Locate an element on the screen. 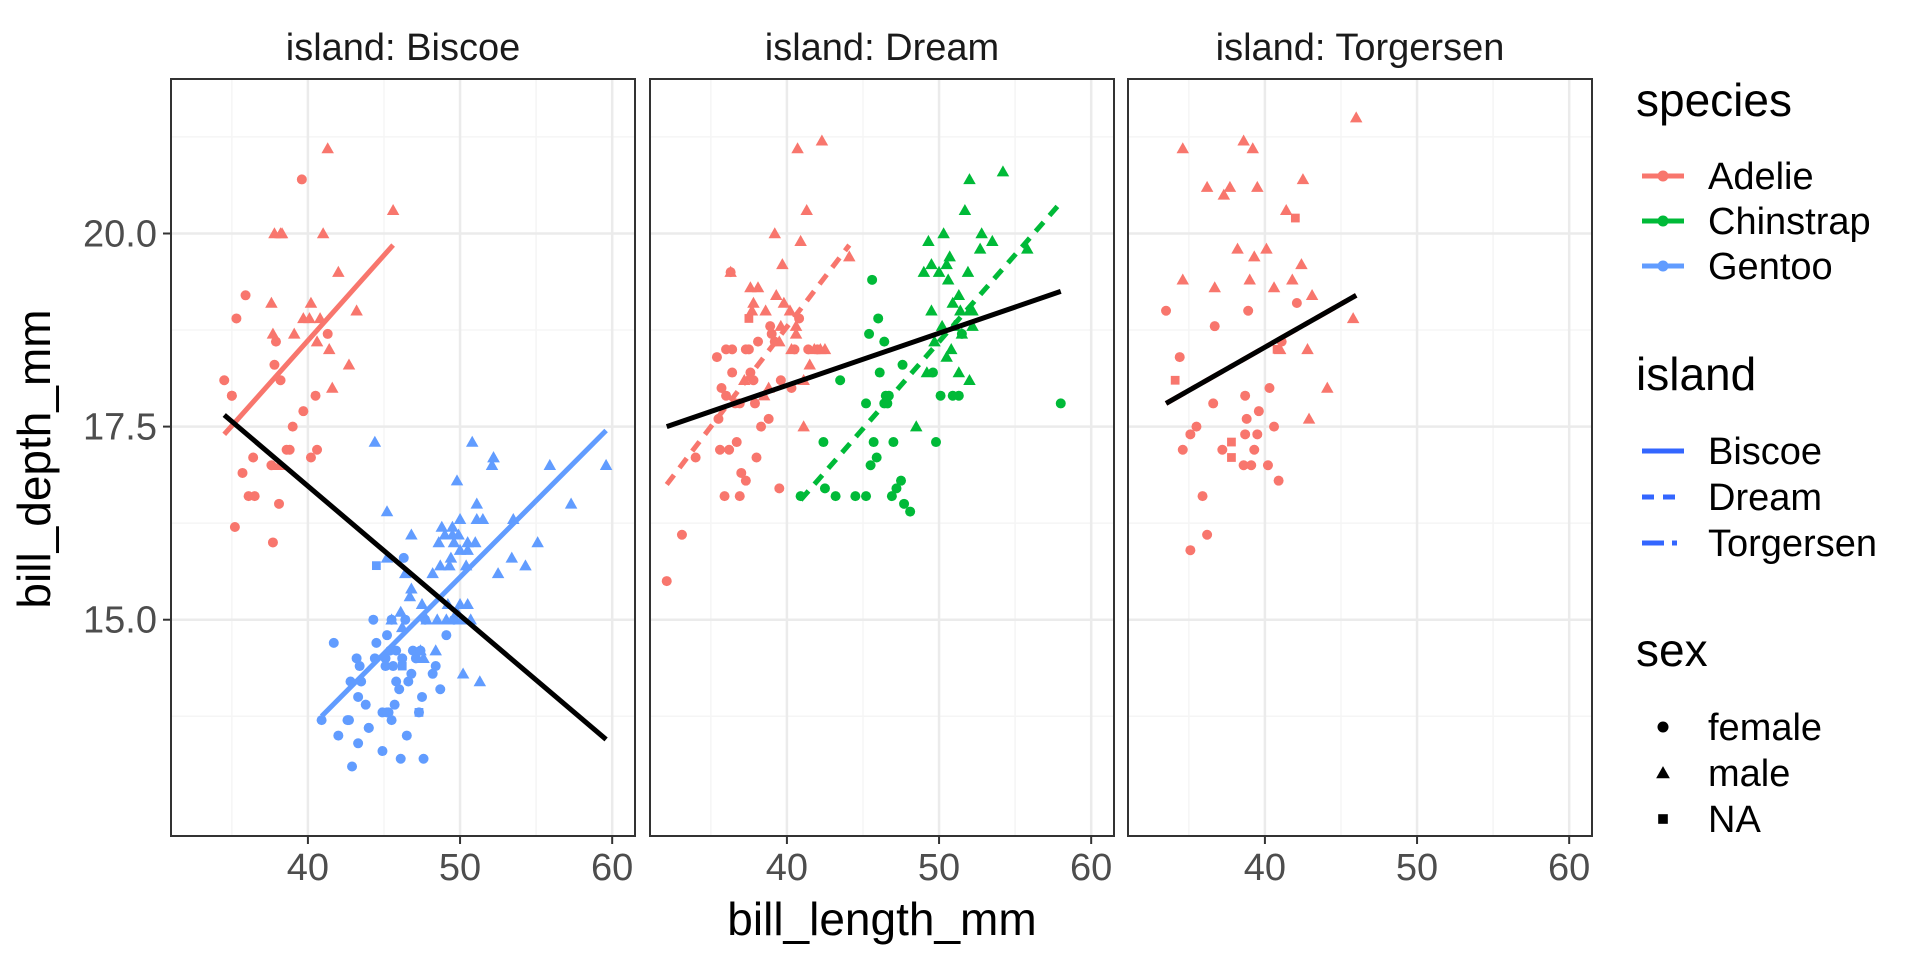 The width and height of the screenshot is (1920, 960). legend-title-island: island is located at coordinates (1696, 374).